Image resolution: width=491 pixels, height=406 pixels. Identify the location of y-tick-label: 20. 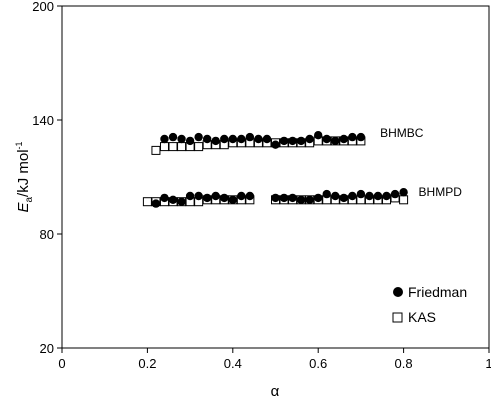
(47, 348).